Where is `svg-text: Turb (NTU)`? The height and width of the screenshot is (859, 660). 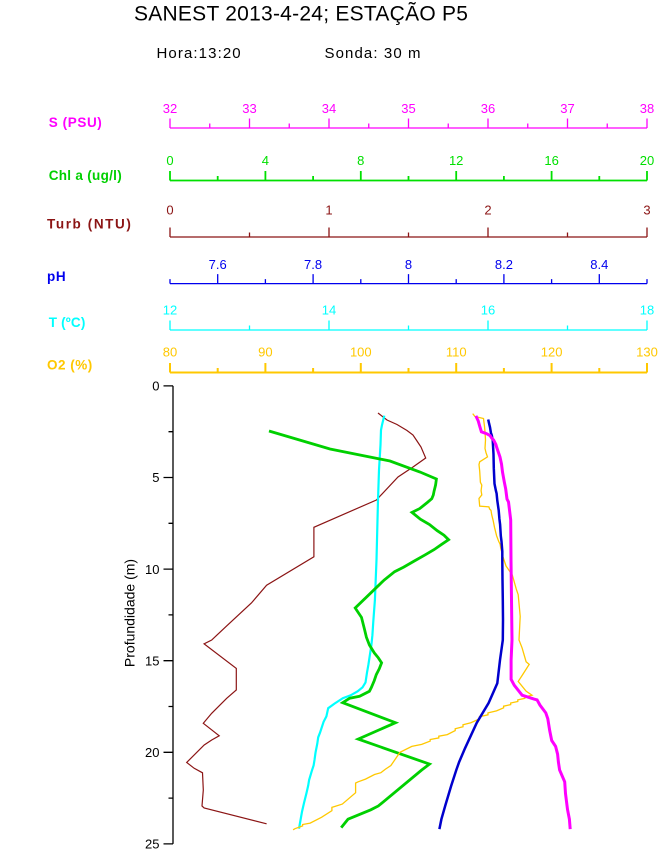
svg-text: Turb (NTU) is located at coordinates (89, 224).